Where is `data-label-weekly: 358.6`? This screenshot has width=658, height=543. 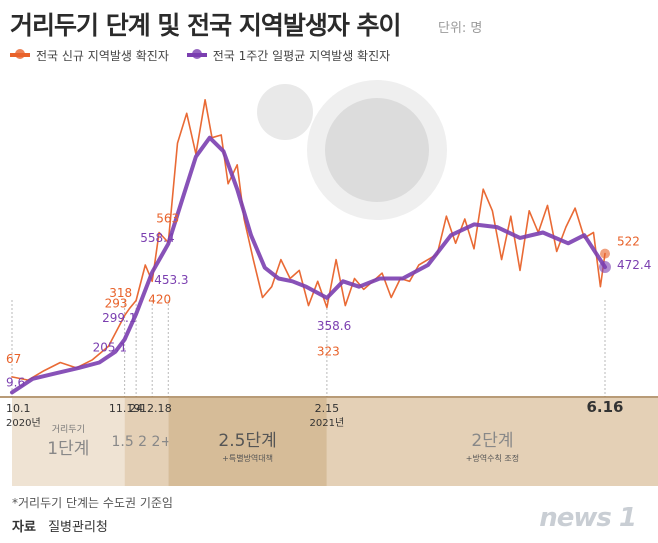 data-label-weekly: 358.6 is located at coordinates (334, 326).